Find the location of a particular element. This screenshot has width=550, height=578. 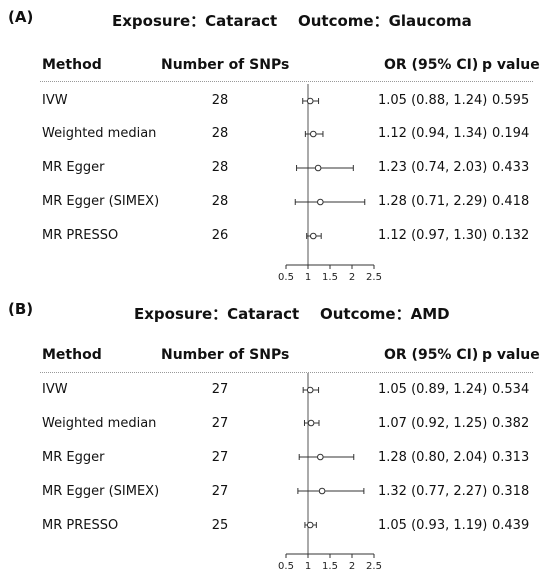

row-p: 0.194 is located at coordinates (510, 134).